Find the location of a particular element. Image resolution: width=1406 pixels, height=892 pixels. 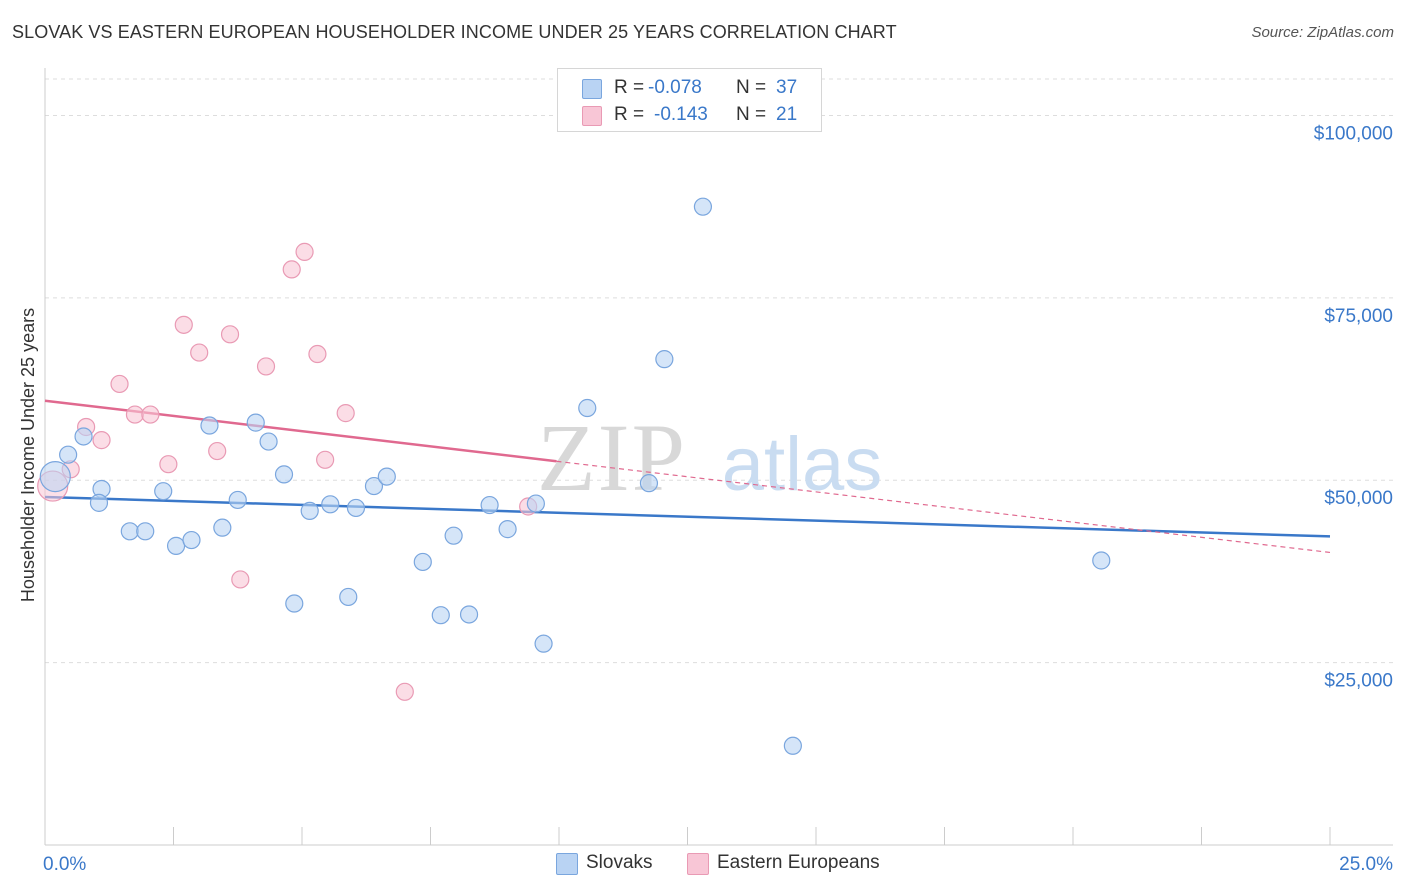

bottom-legend-label: Slovaks is located at coordinates (619, 862).